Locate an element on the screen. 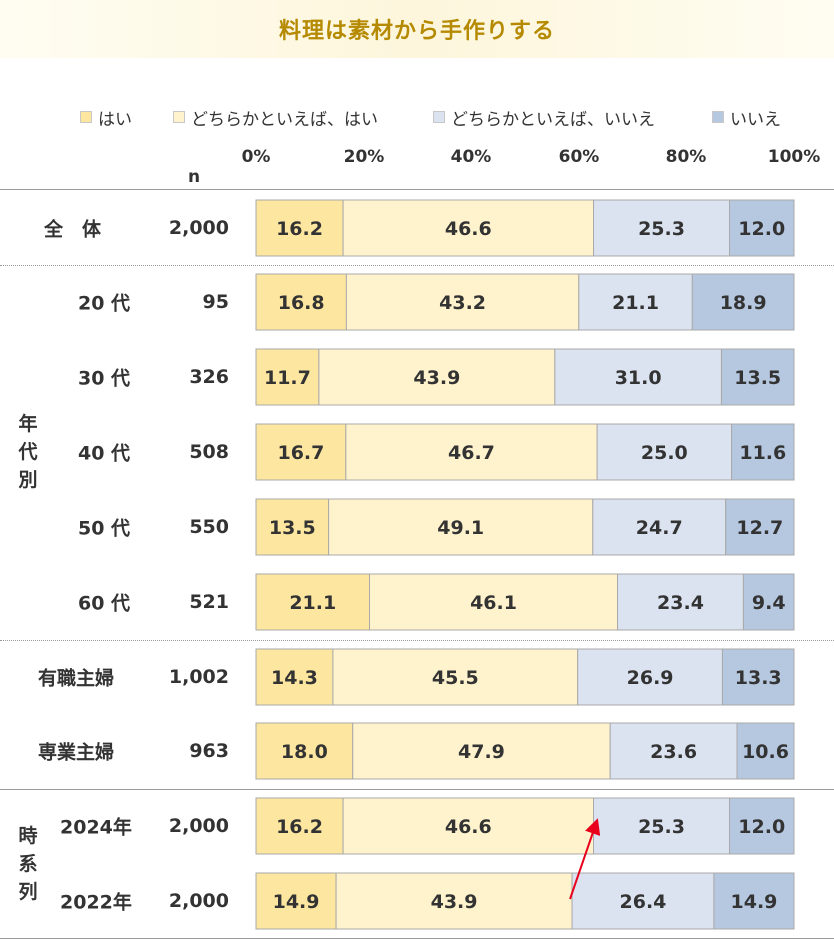 The width and height of the screenshot is (834, 940). bar-value-label: 13.5 is located at coordinates (757, 378).